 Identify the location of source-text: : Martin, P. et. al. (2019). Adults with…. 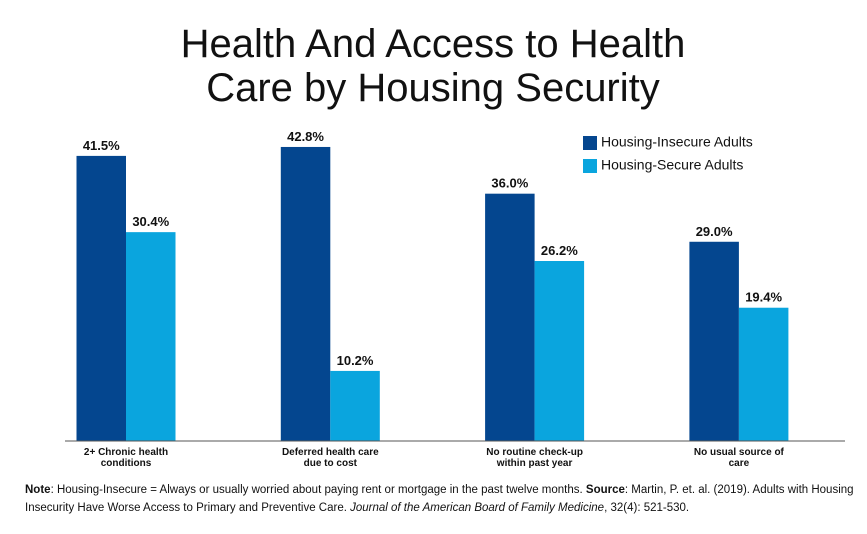
(439, 499).